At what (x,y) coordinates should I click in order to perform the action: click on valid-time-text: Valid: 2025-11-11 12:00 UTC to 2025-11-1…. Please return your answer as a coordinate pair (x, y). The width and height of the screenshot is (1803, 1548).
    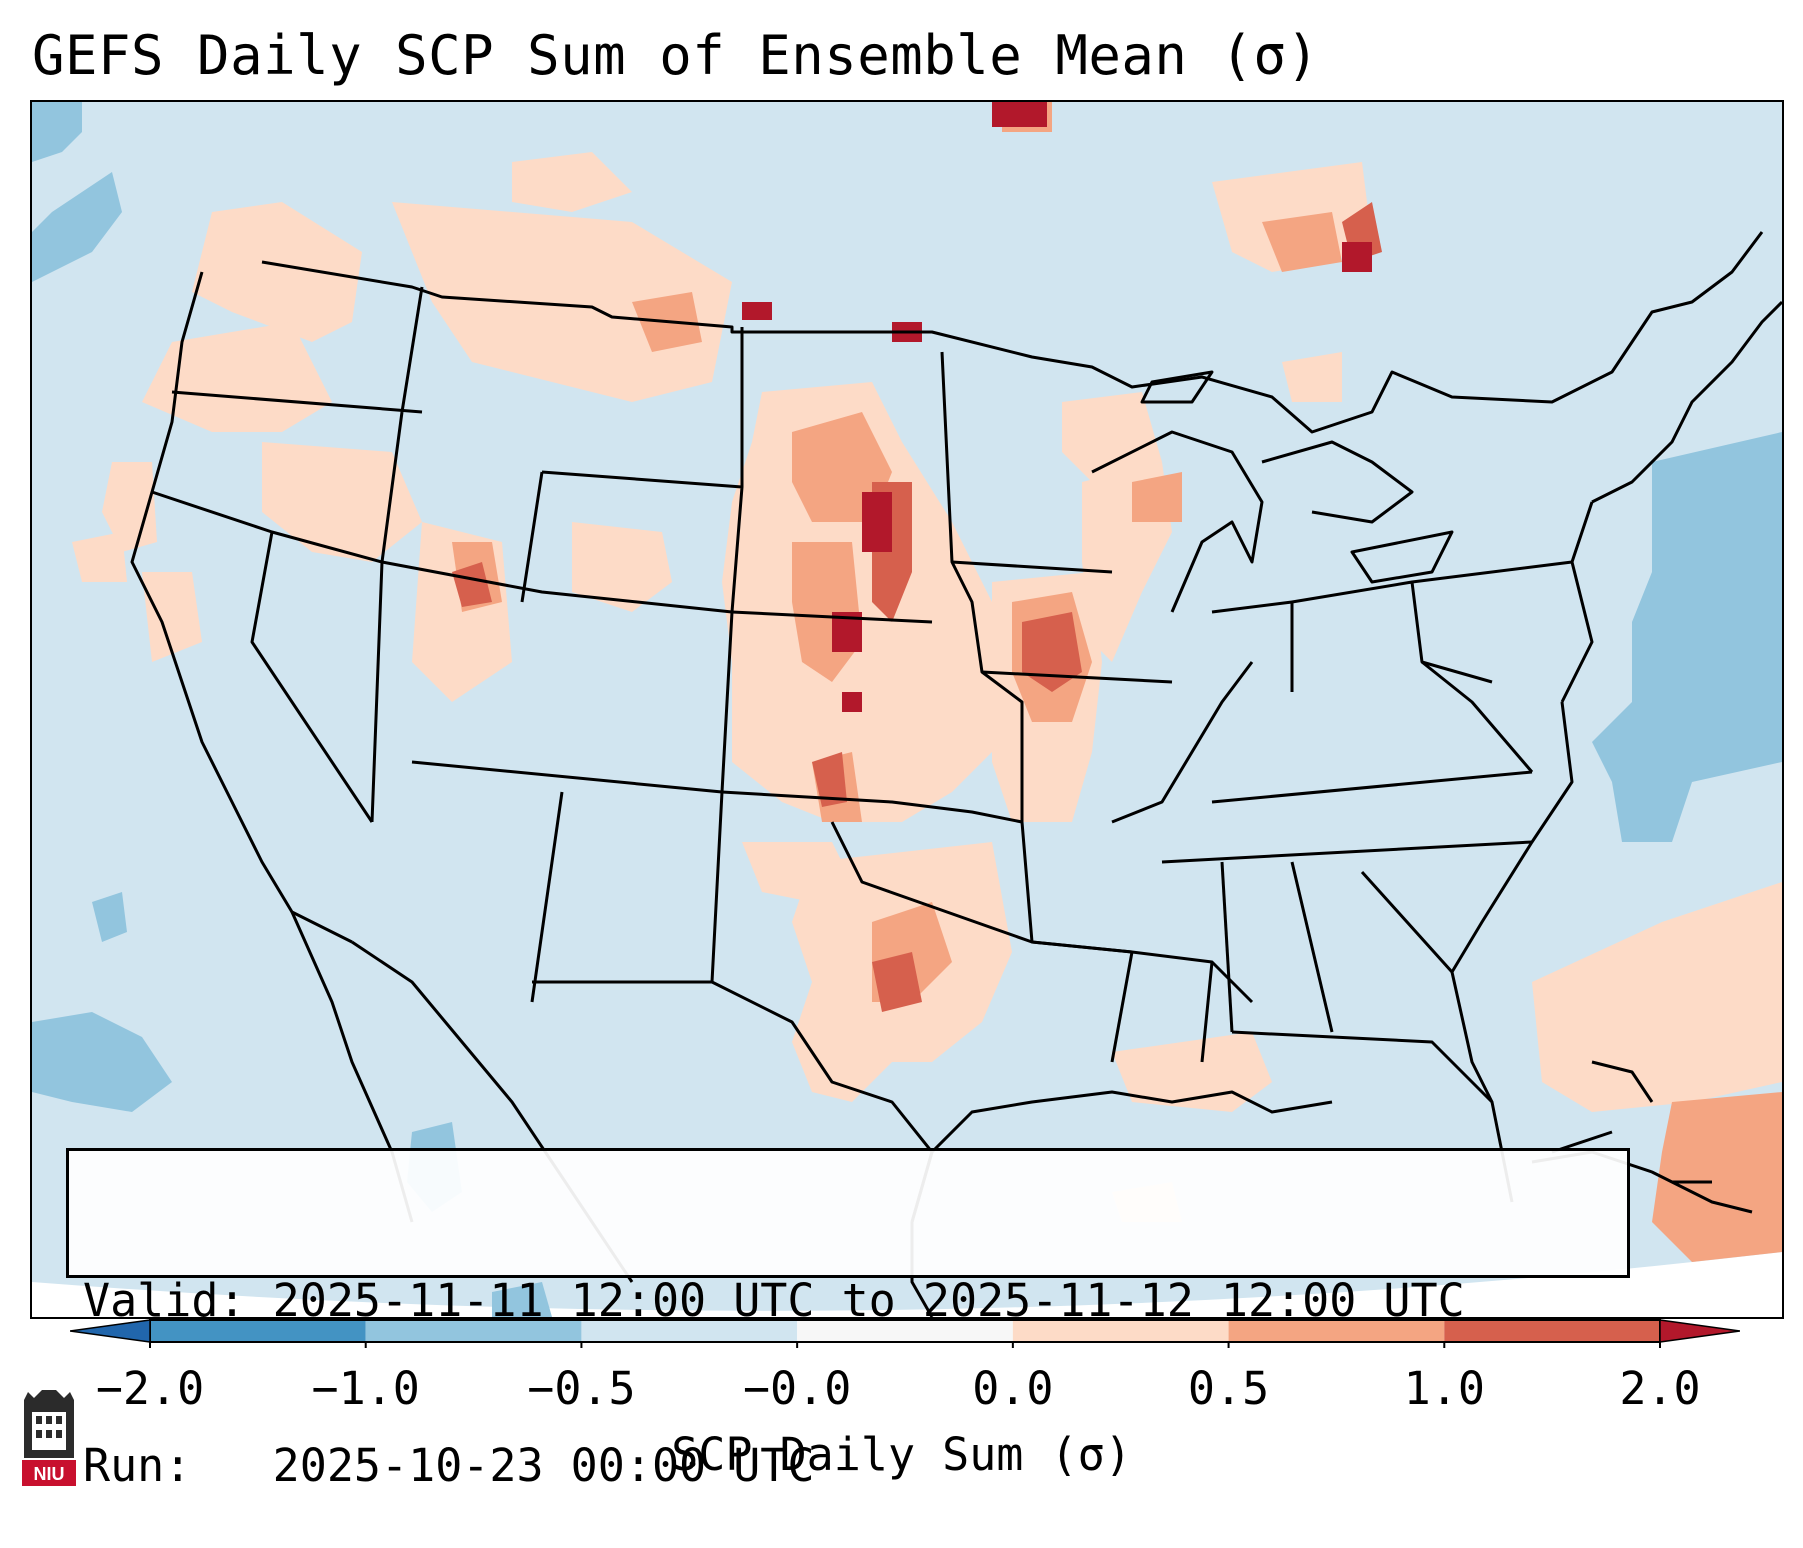
    Looking at the image, I should click on (774, 1300).